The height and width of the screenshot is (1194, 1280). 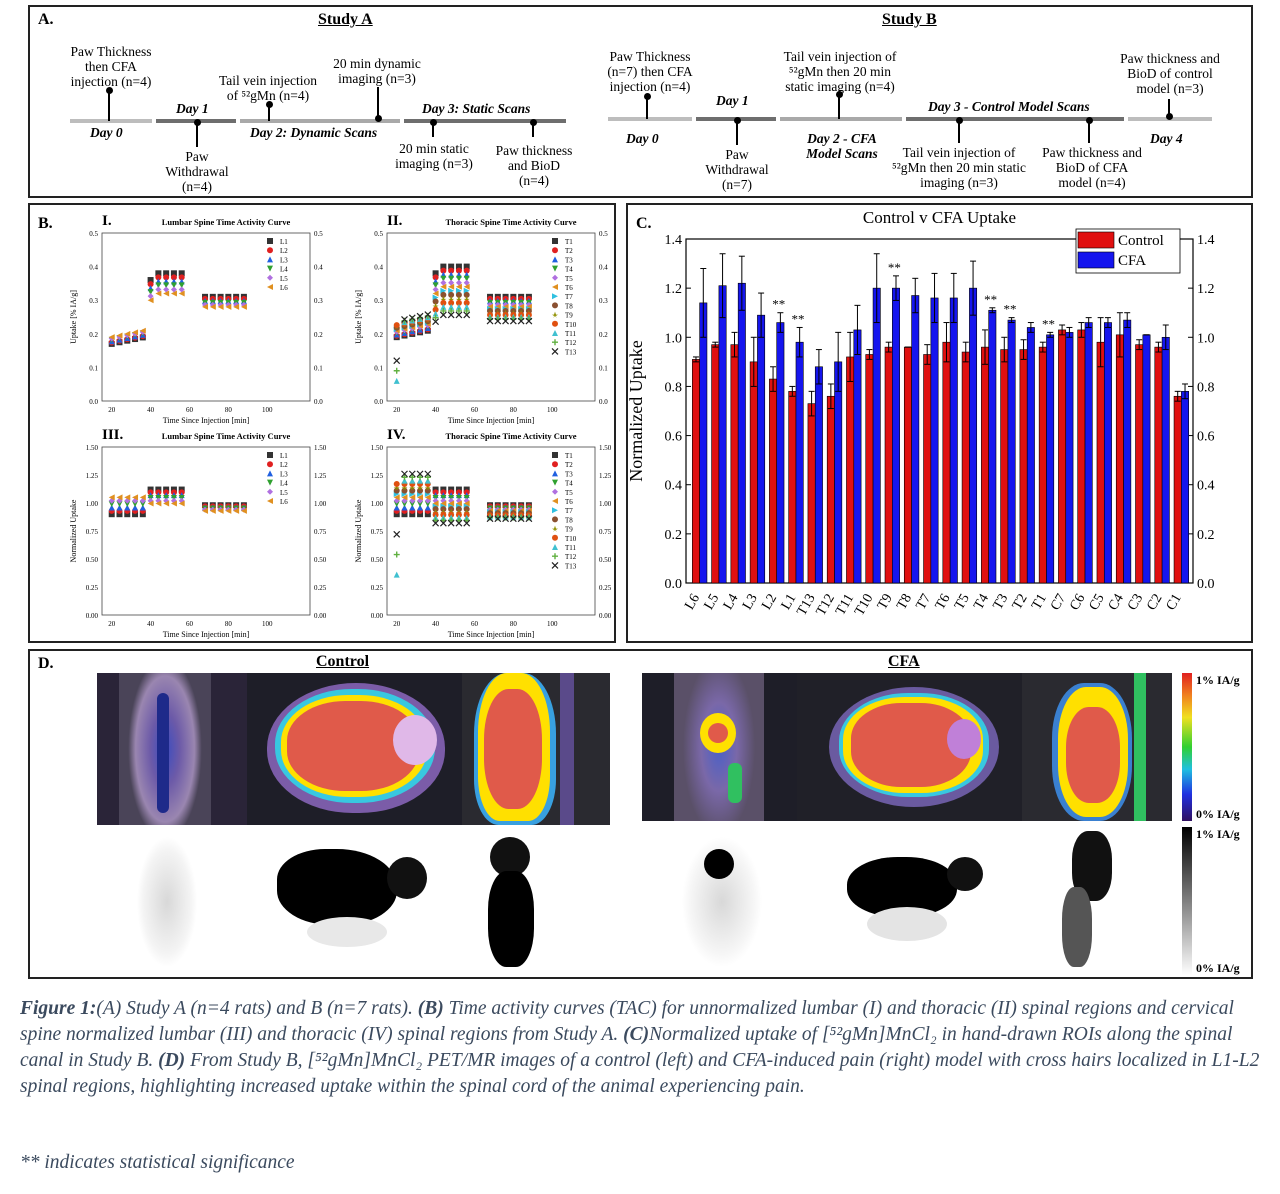 I want to click on tac-y-tick-label-right: 1.25, so click(x=320, y=476).